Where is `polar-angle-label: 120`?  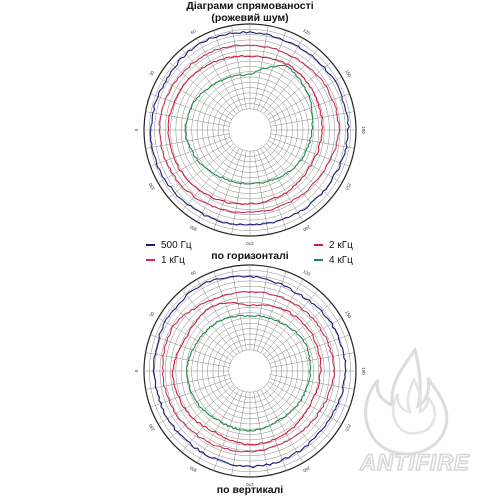 polar-angle-label: 120 is located at coordinates (306, 32).